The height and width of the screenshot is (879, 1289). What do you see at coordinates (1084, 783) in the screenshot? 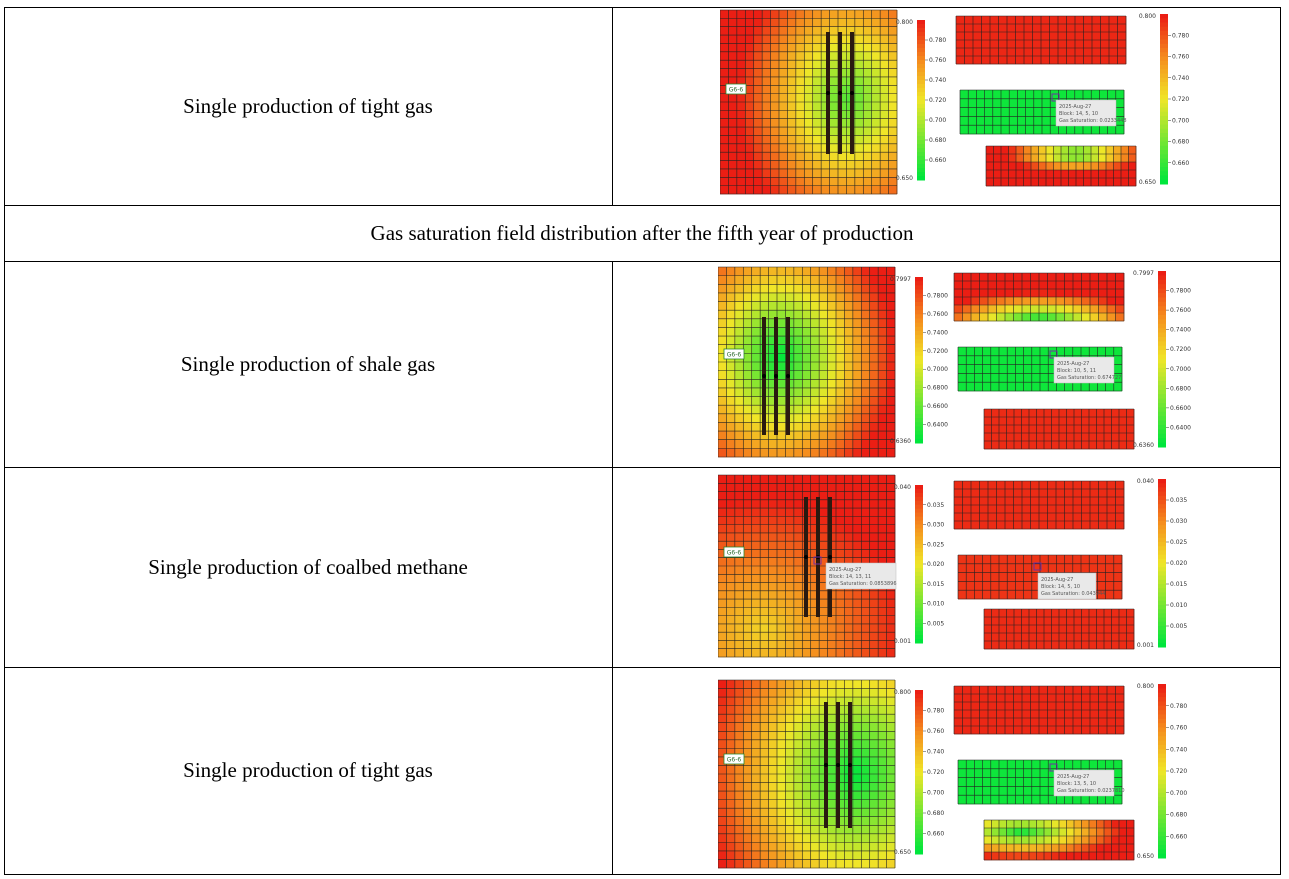
I see `cell-tooltip` at bounding box center [1084, 783].